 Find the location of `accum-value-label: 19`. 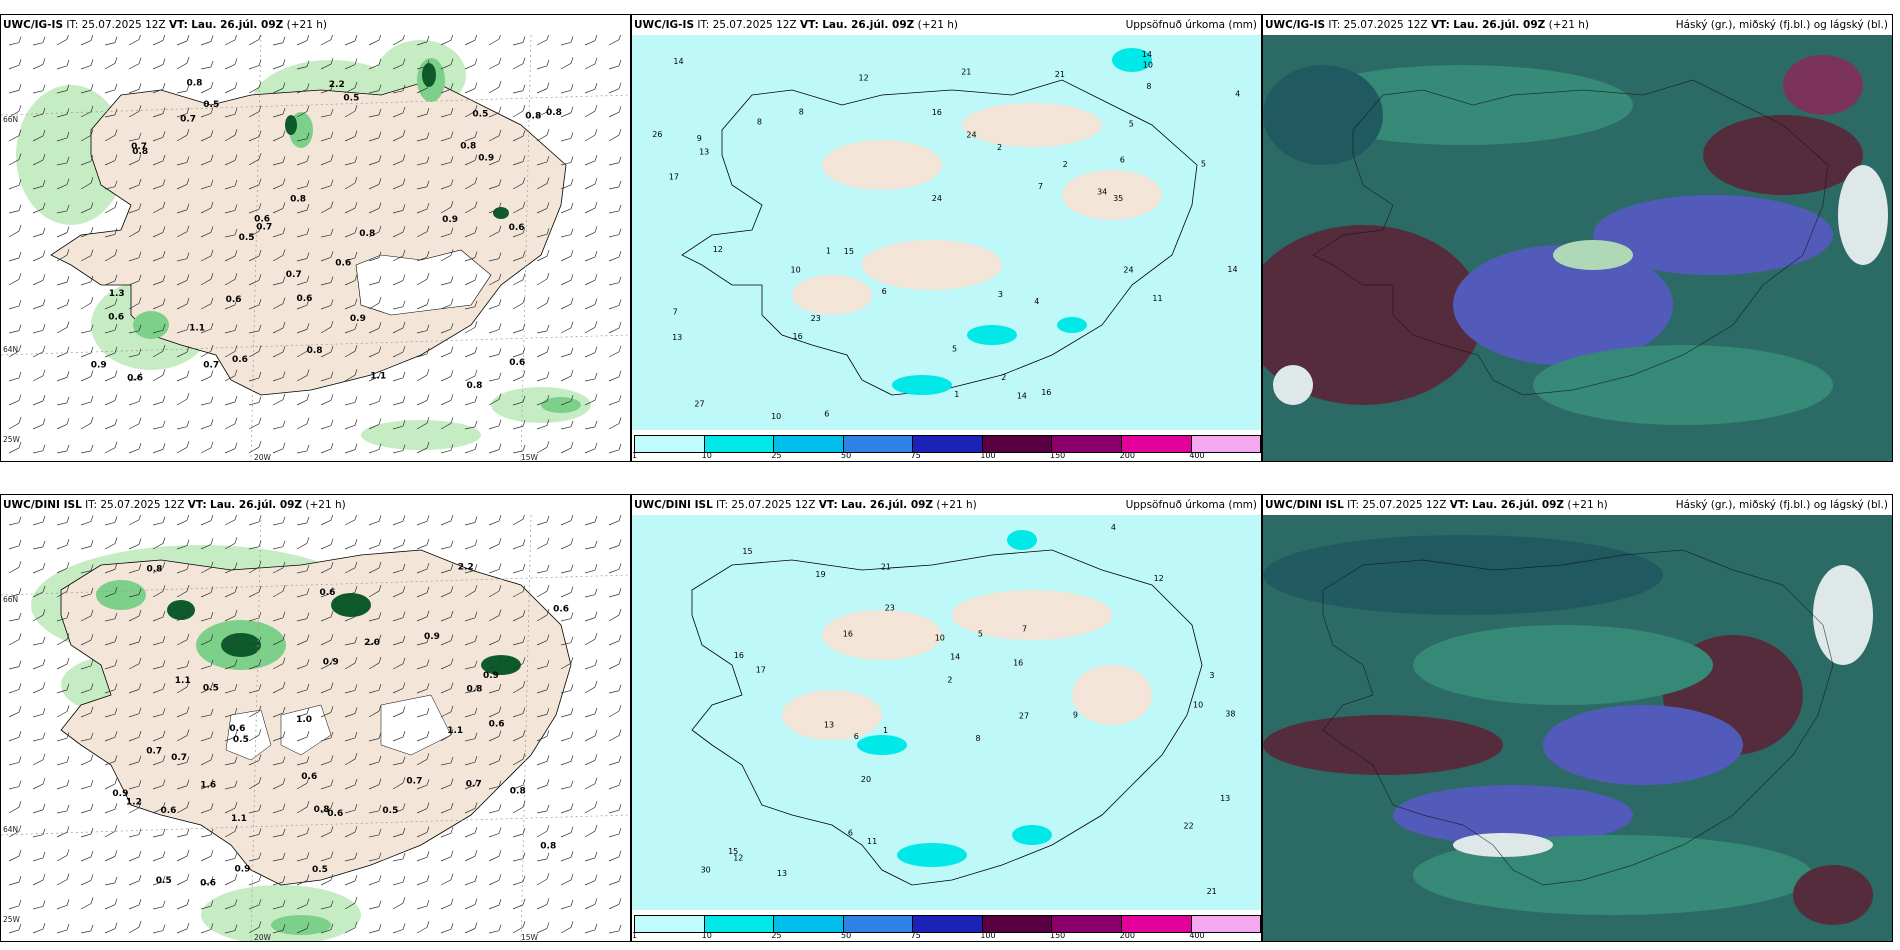

accum-value-label: 19 is located at coordinates (820, 574).